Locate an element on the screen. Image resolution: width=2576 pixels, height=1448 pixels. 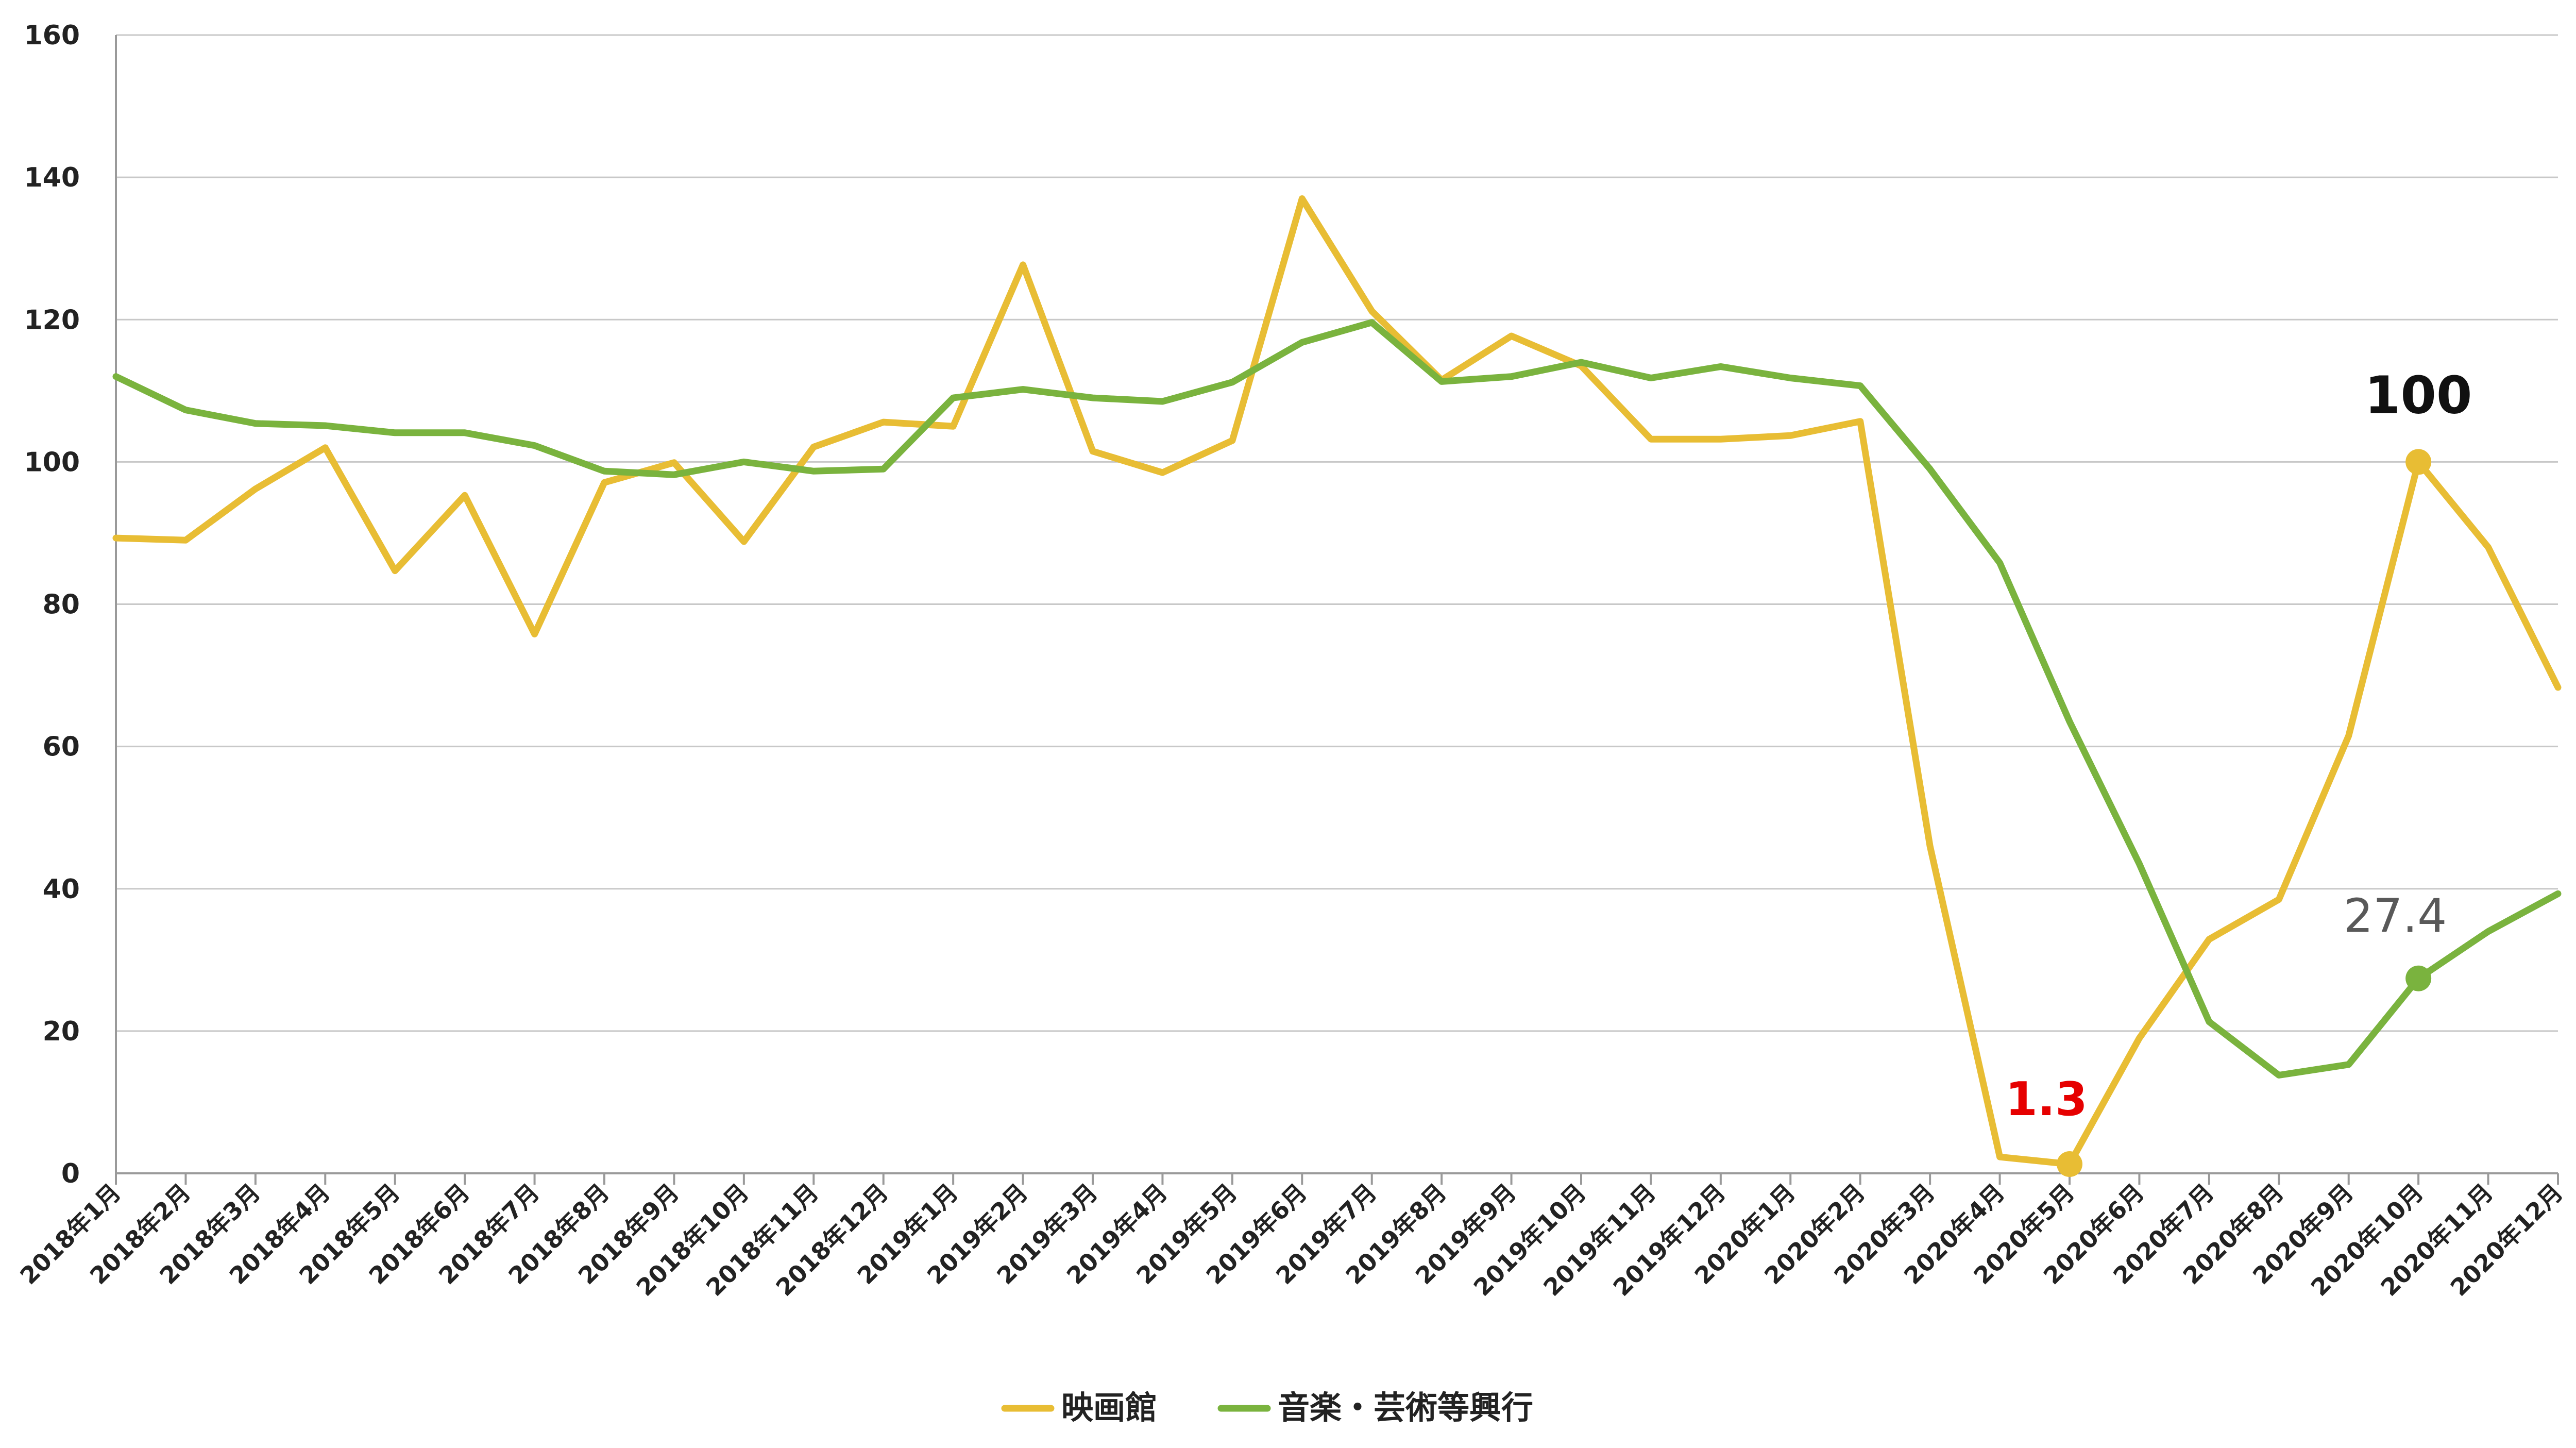
y-tick-label: 40 is located at coordinates (61, 889).